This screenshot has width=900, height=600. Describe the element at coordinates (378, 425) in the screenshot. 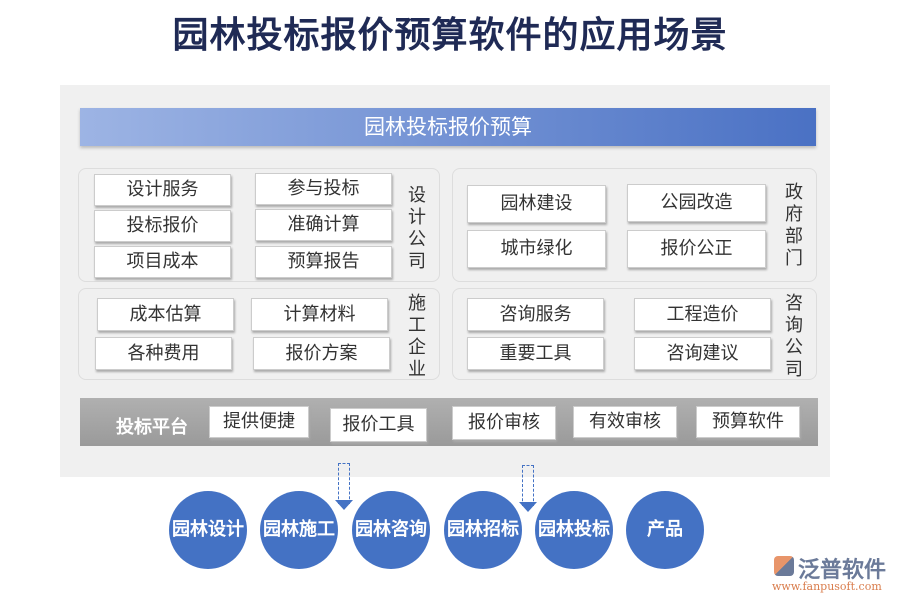

I see `platform-item: 报价工具` at that location.